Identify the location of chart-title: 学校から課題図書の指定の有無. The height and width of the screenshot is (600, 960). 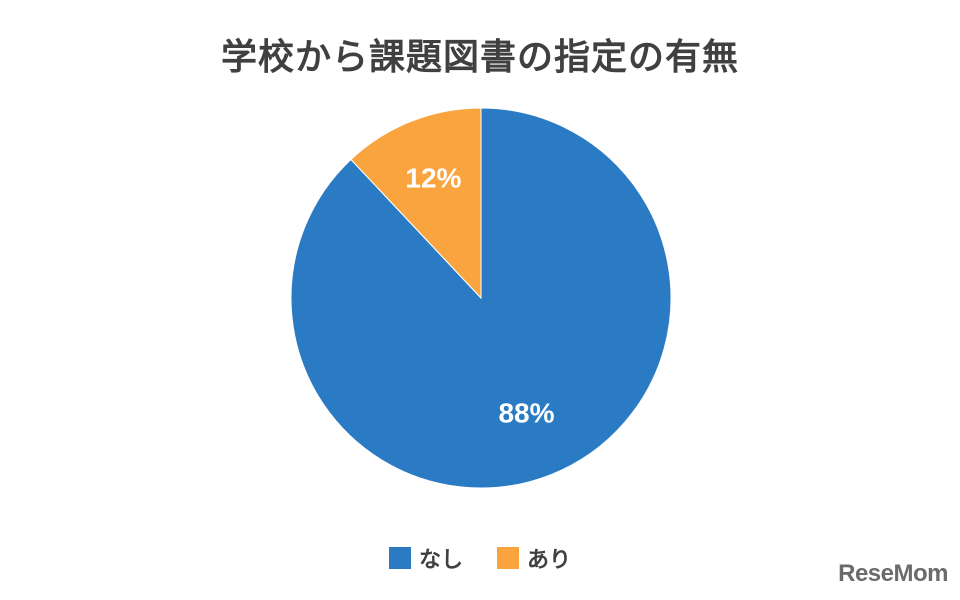
(479, 57).